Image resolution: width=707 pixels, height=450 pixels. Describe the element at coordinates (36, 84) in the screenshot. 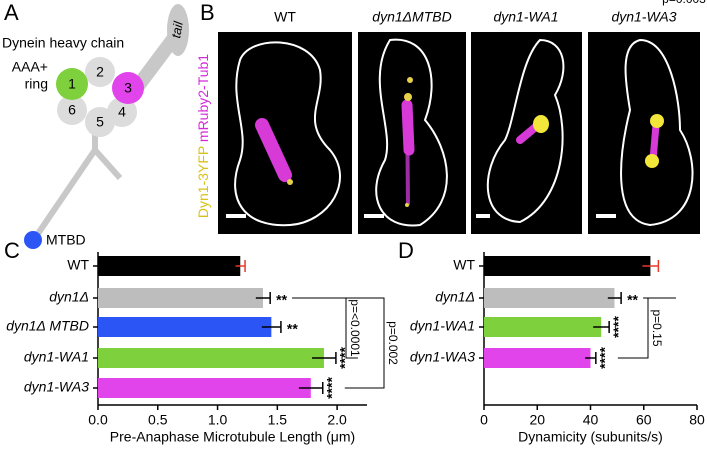

I see `ring-label: ring` at that location.